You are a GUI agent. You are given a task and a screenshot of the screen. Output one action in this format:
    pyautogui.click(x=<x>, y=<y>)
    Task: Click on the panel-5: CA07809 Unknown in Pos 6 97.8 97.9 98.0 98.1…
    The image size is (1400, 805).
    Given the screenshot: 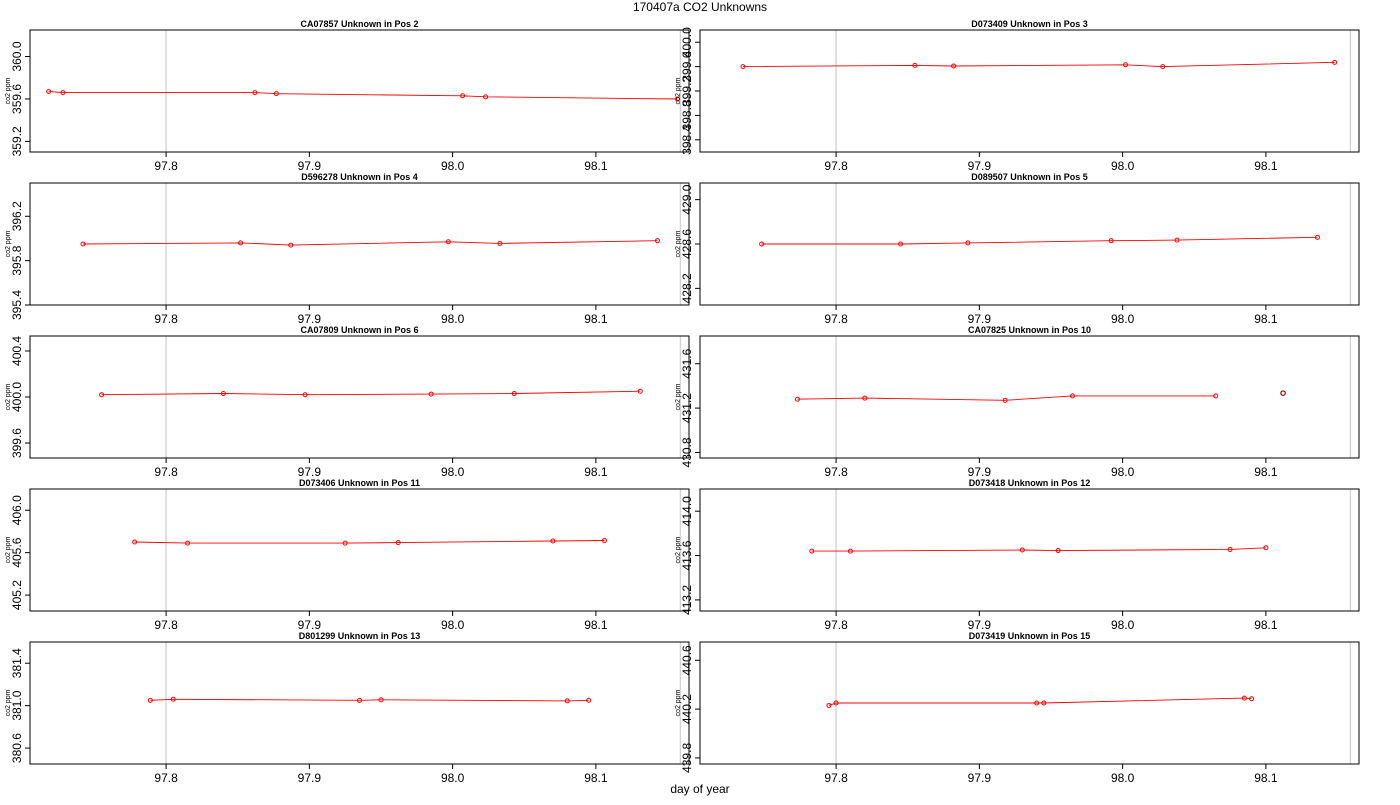 What is the action you would take?
    pyautogui.click(x=347, y=402)
    